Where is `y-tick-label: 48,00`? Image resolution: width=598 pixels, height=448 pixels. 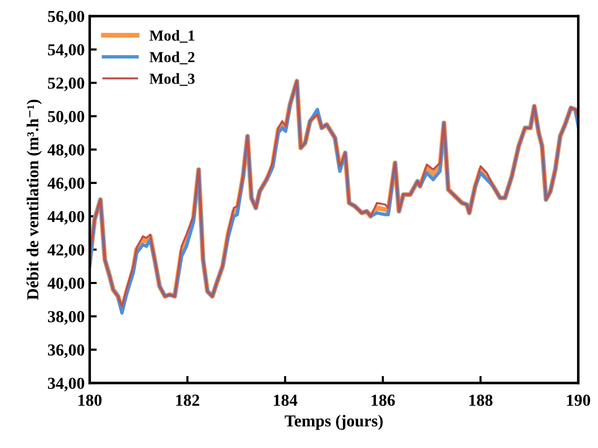
y-tick-label: 48,00 is located at coordinates (66, 151).